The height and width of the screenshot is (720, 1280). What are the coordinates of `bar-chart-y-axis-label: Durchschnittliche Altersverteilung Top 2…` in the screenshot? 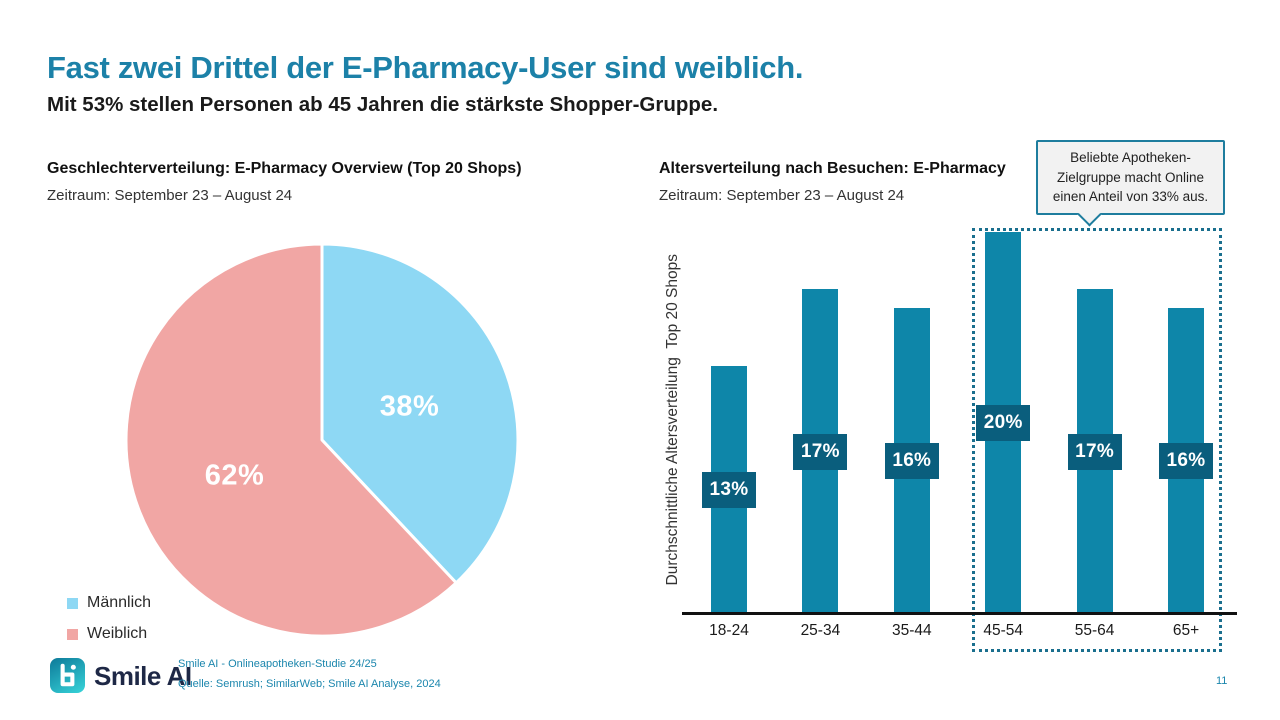 It's located at (672, 419).